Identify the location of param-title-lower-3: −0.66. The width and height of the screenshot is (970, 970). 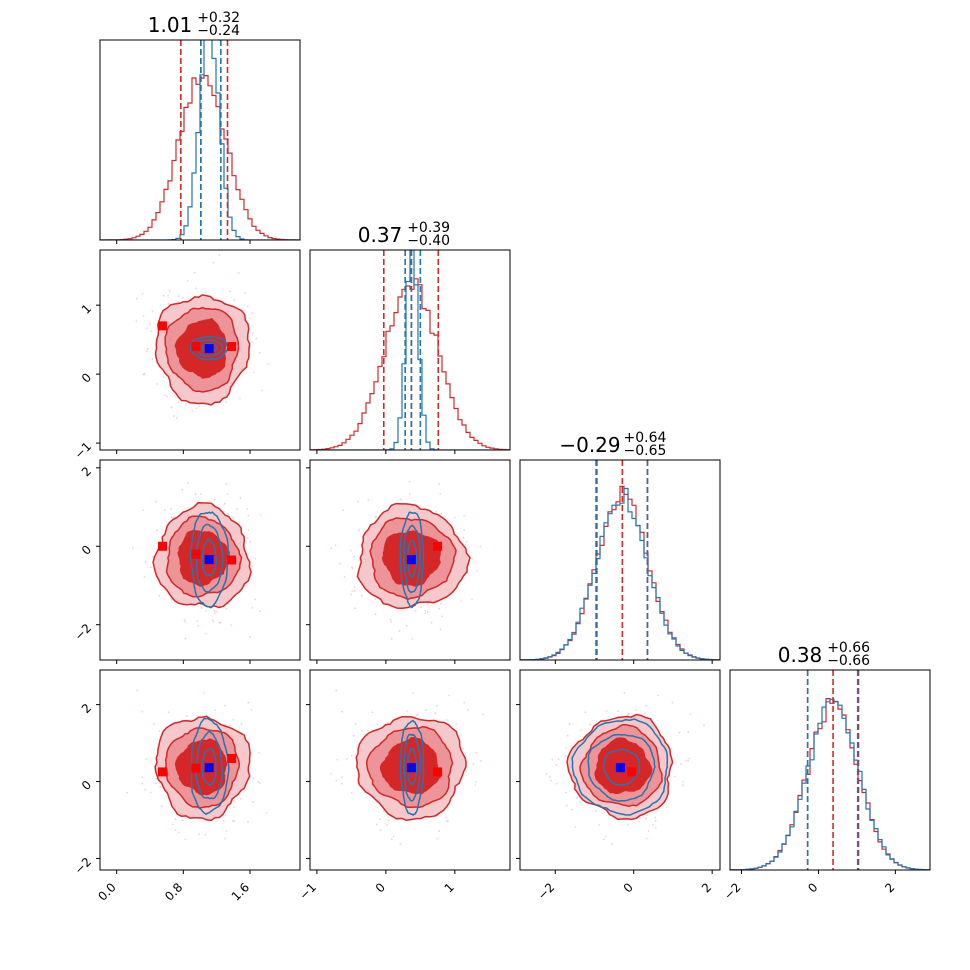
(848, 661).